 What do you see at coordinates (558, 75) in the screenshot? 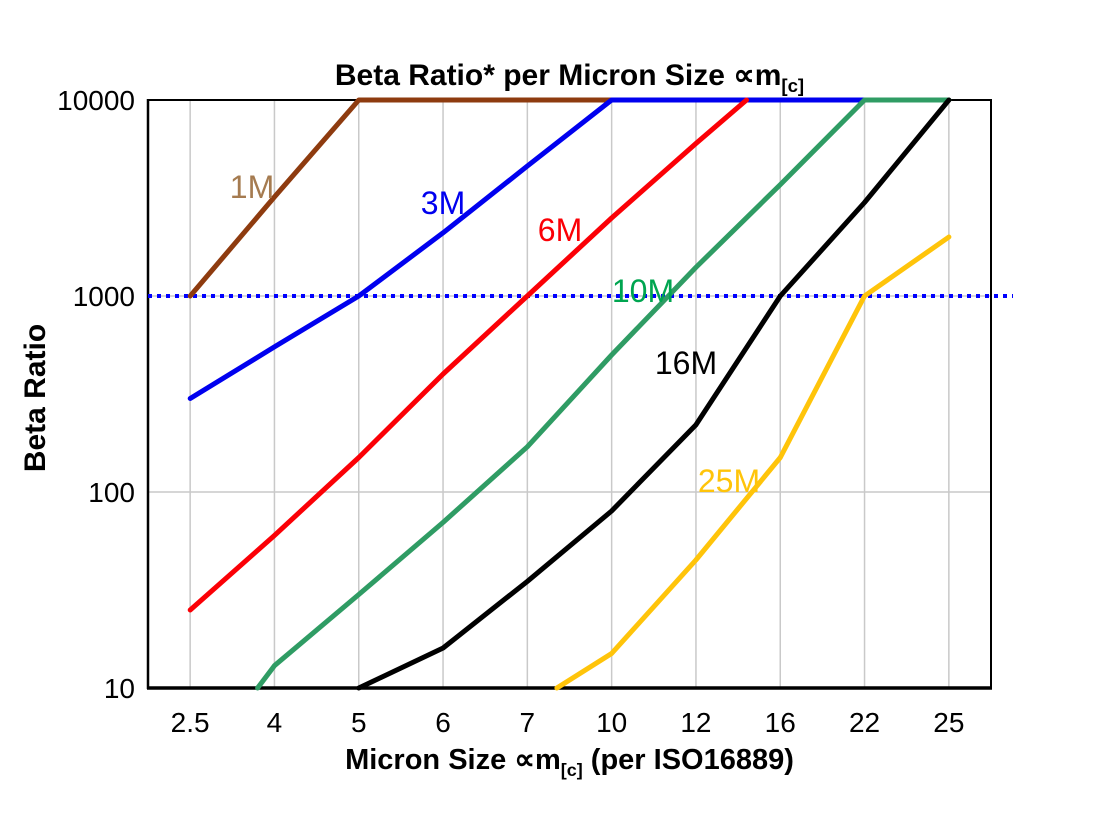
I see `chart-title-text: Beta Ratio* per Micron Size ∝m` at bounding box center [558, 75].